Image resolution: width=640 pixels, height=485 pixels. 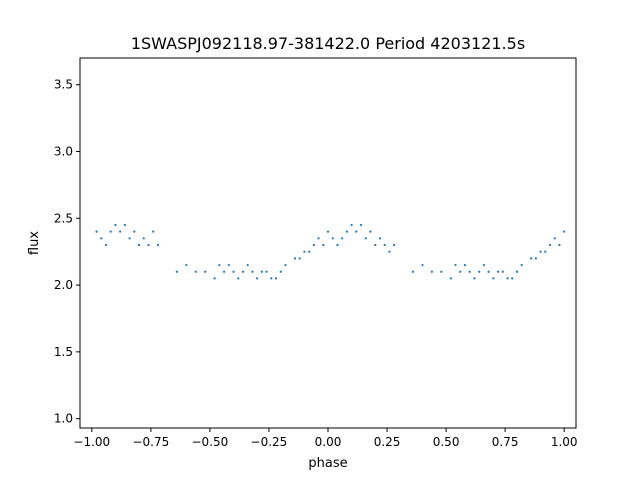 What do you see at coordinates (150, 442) in the screenshot?
I see `x-tick-label: −0.75` at bounding box center [150, 442].